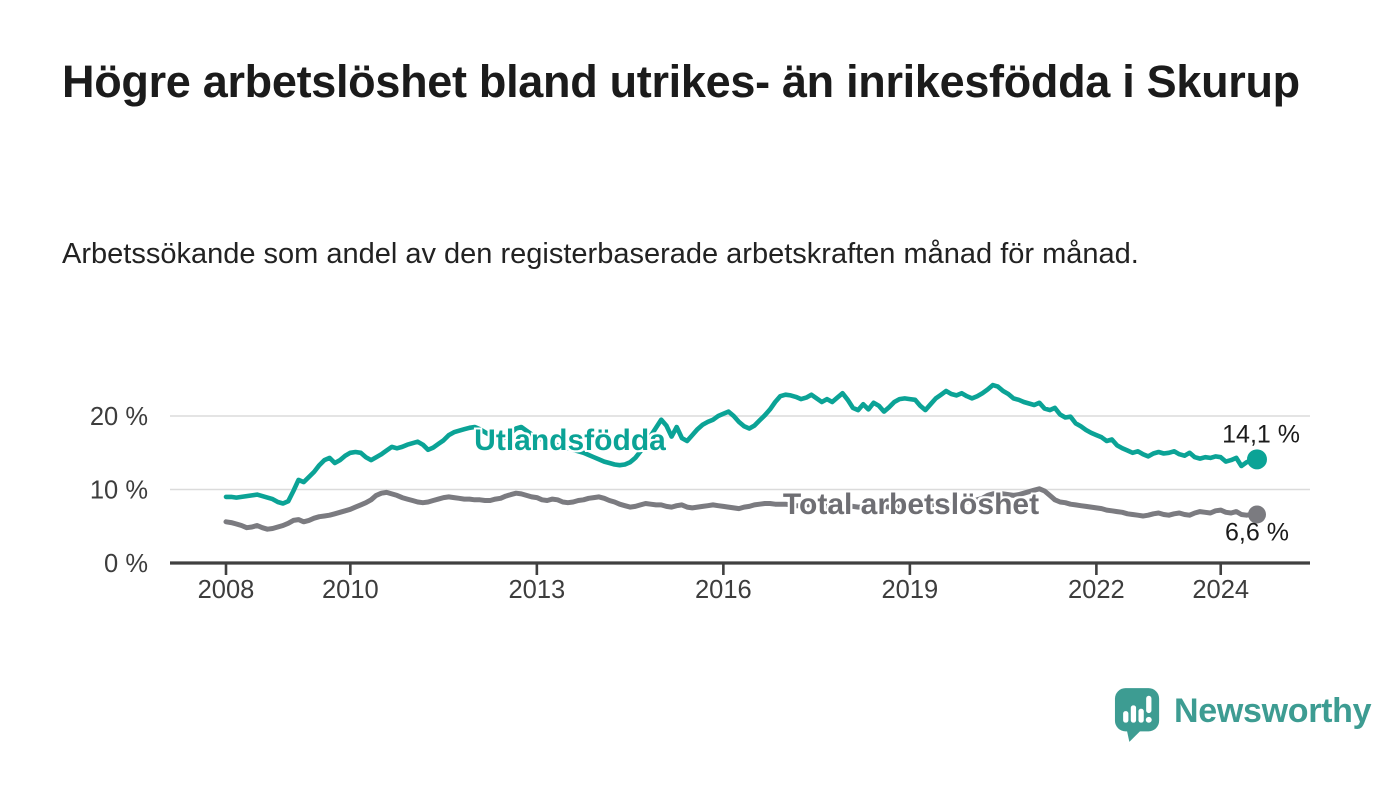 The height and width of the screenshot is (794, 1400). I want to click on end-value-utlandsfodda: 14,1 %, so click(1261, 434).